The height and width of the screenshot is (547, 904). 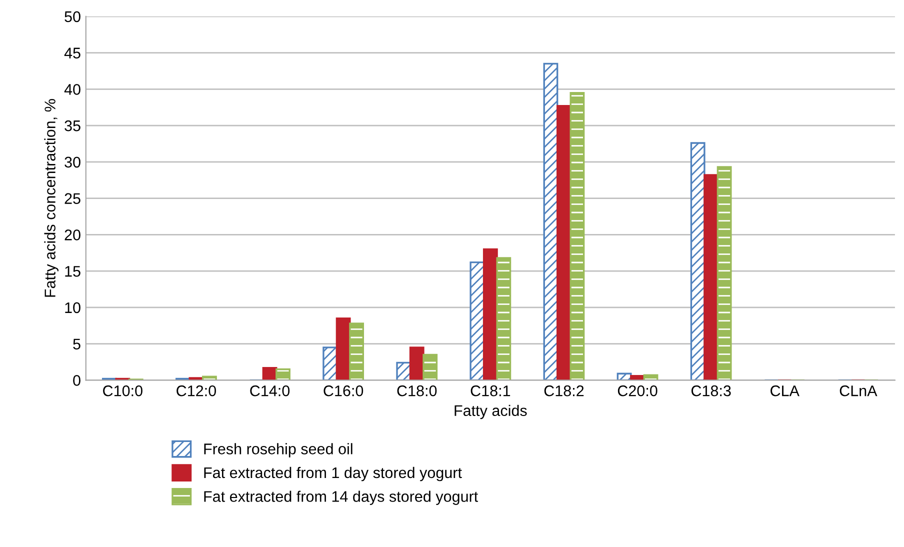 I want to click on y-tick-label: 50, so click(x=72, y=16).